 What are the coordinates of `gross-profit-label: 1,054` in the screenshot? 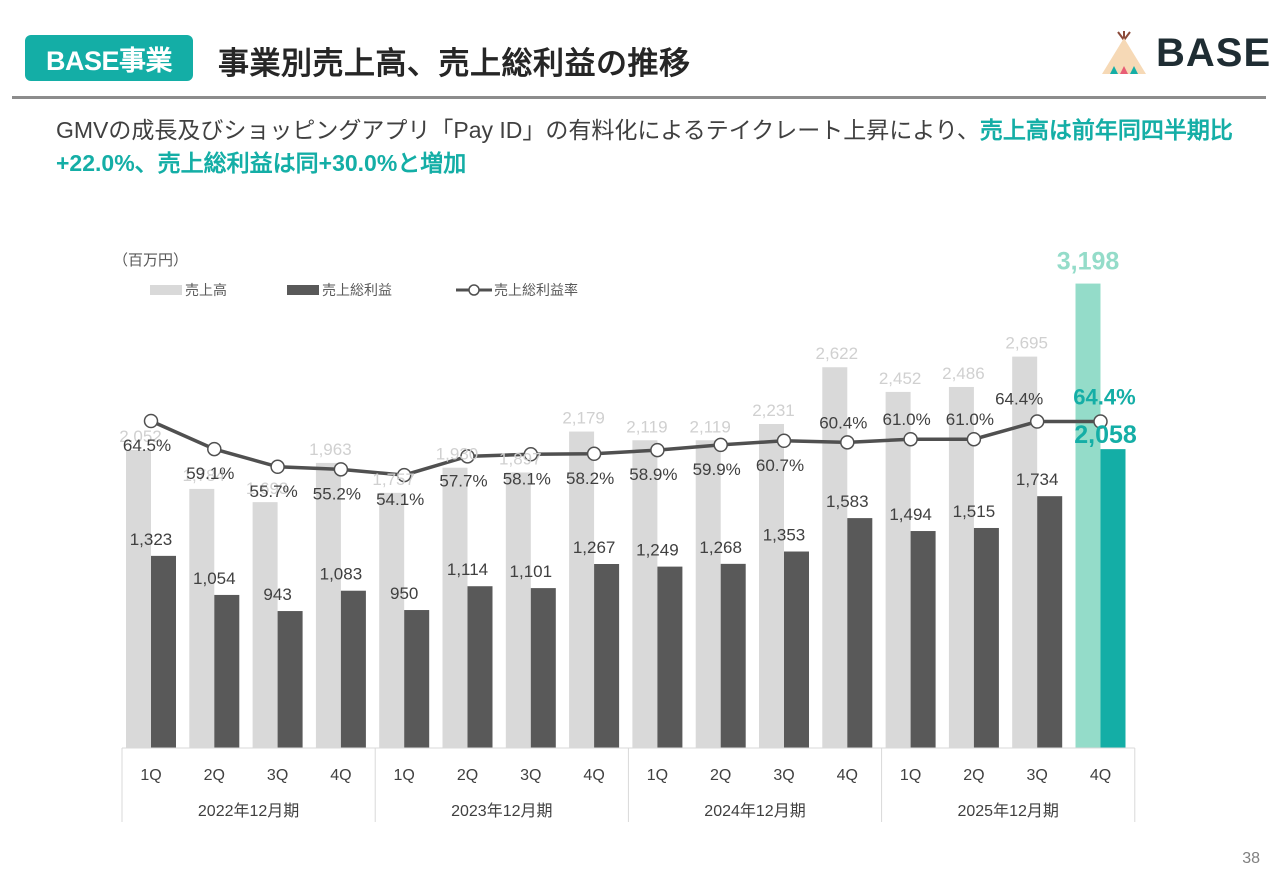 It's located at (214, 578).